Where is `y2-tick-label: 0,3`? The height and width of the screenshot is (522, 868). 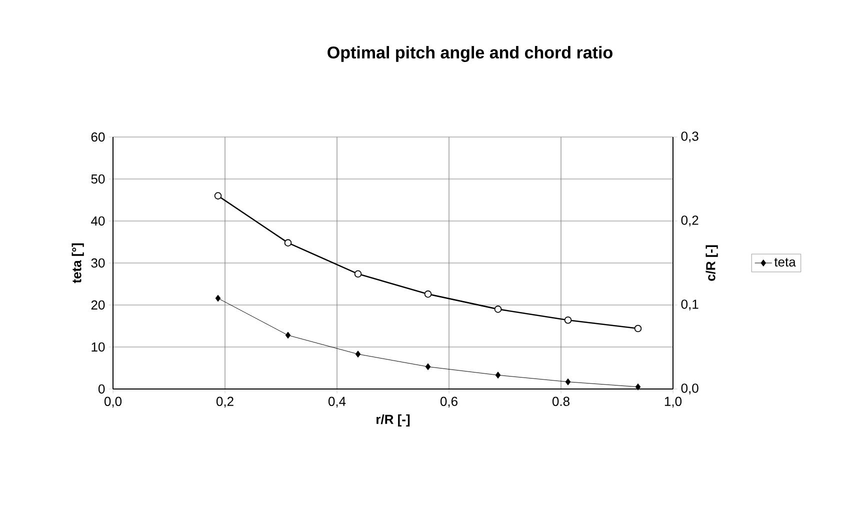
y2-tick-label: 0,3 is located at coordinates (689, 137).